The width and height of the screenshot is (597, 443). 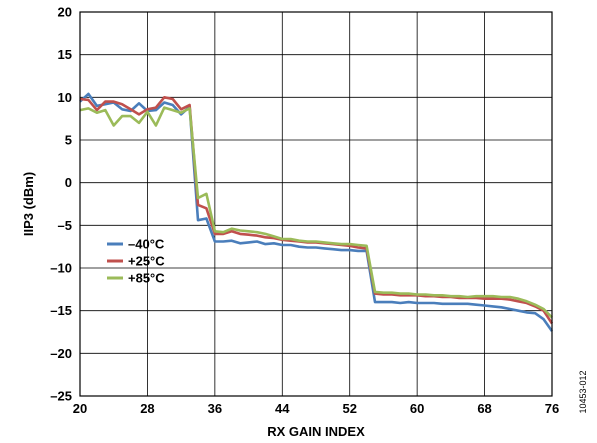 What do you see at coordinates (65, 54) in the screenshot?
I see `y-tick-label: 15` at bounding box center [65, 54].